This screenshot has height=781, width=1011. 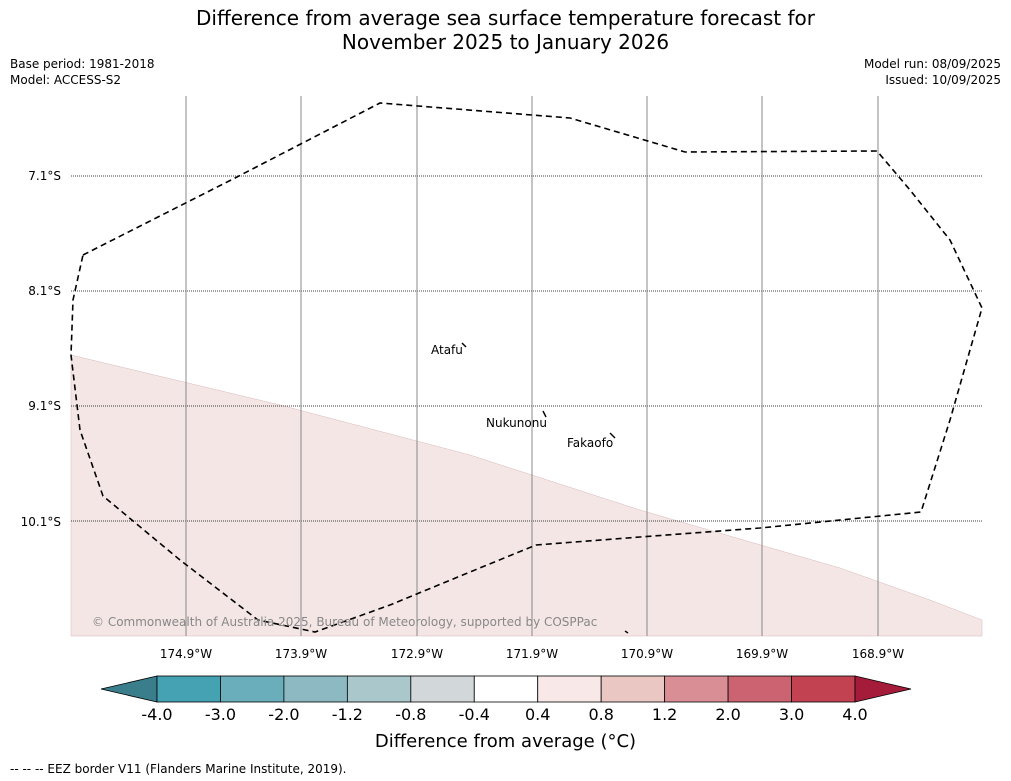 I want to click on colorbar-tick-label: -3.0, so click(x=220, y=714).